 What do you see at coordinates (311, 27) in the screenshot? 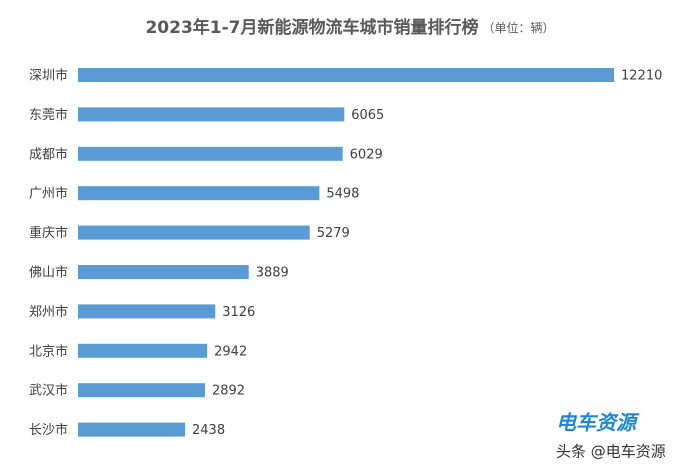
I see `title-text: 2023年1-7月新能源物流车城市销量排行榜` at bounding box center [311, 27].